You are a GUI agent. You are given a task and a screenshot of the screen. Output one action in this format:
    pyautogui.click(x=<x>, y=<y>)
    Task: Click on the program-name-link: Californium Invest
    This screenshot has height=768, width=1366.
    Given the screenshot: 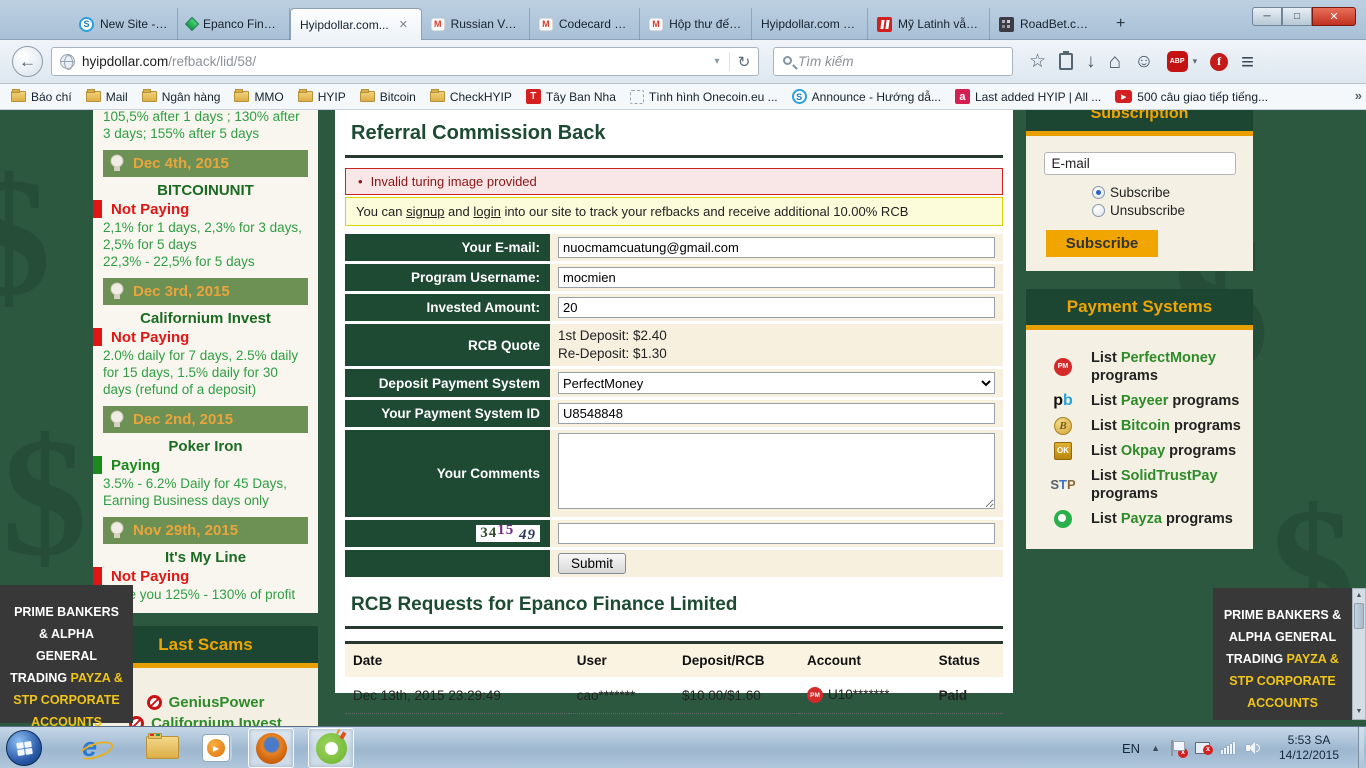 What is the action you would take?
    pyautogui.click(x=205, y=318)
    